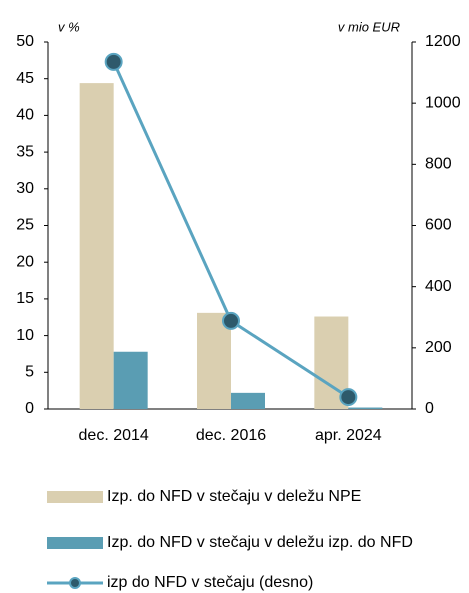 The image size is (469, 593). I want to click on y2-tick-label: 1000, so click(443, 102).